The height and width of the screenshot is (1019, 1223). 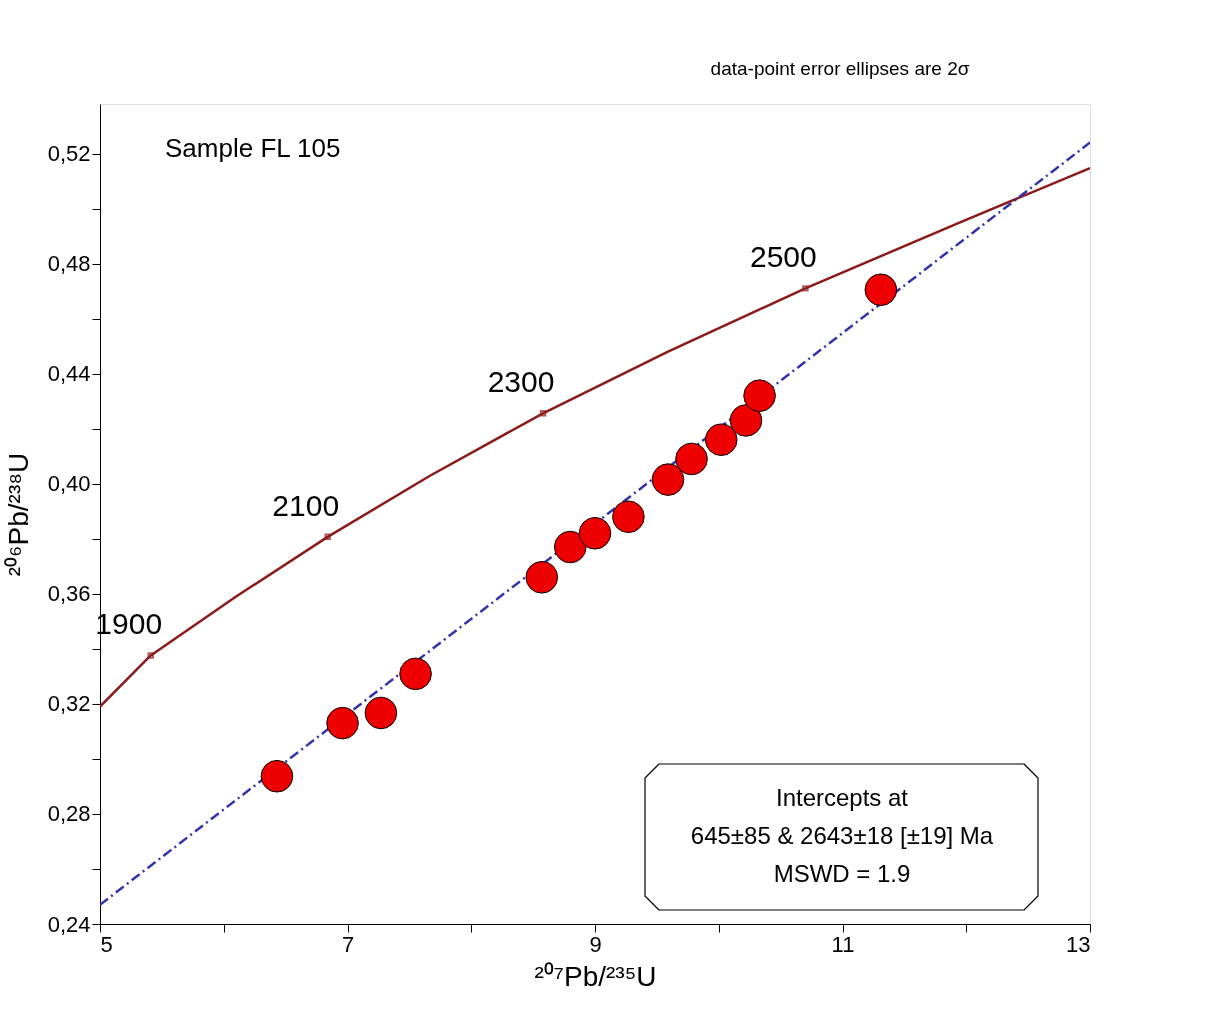 What do you see at coordinates (69, 594) in the screenshot?
I see `y-tick-label: 0,36` at bounding box center [69, 594].